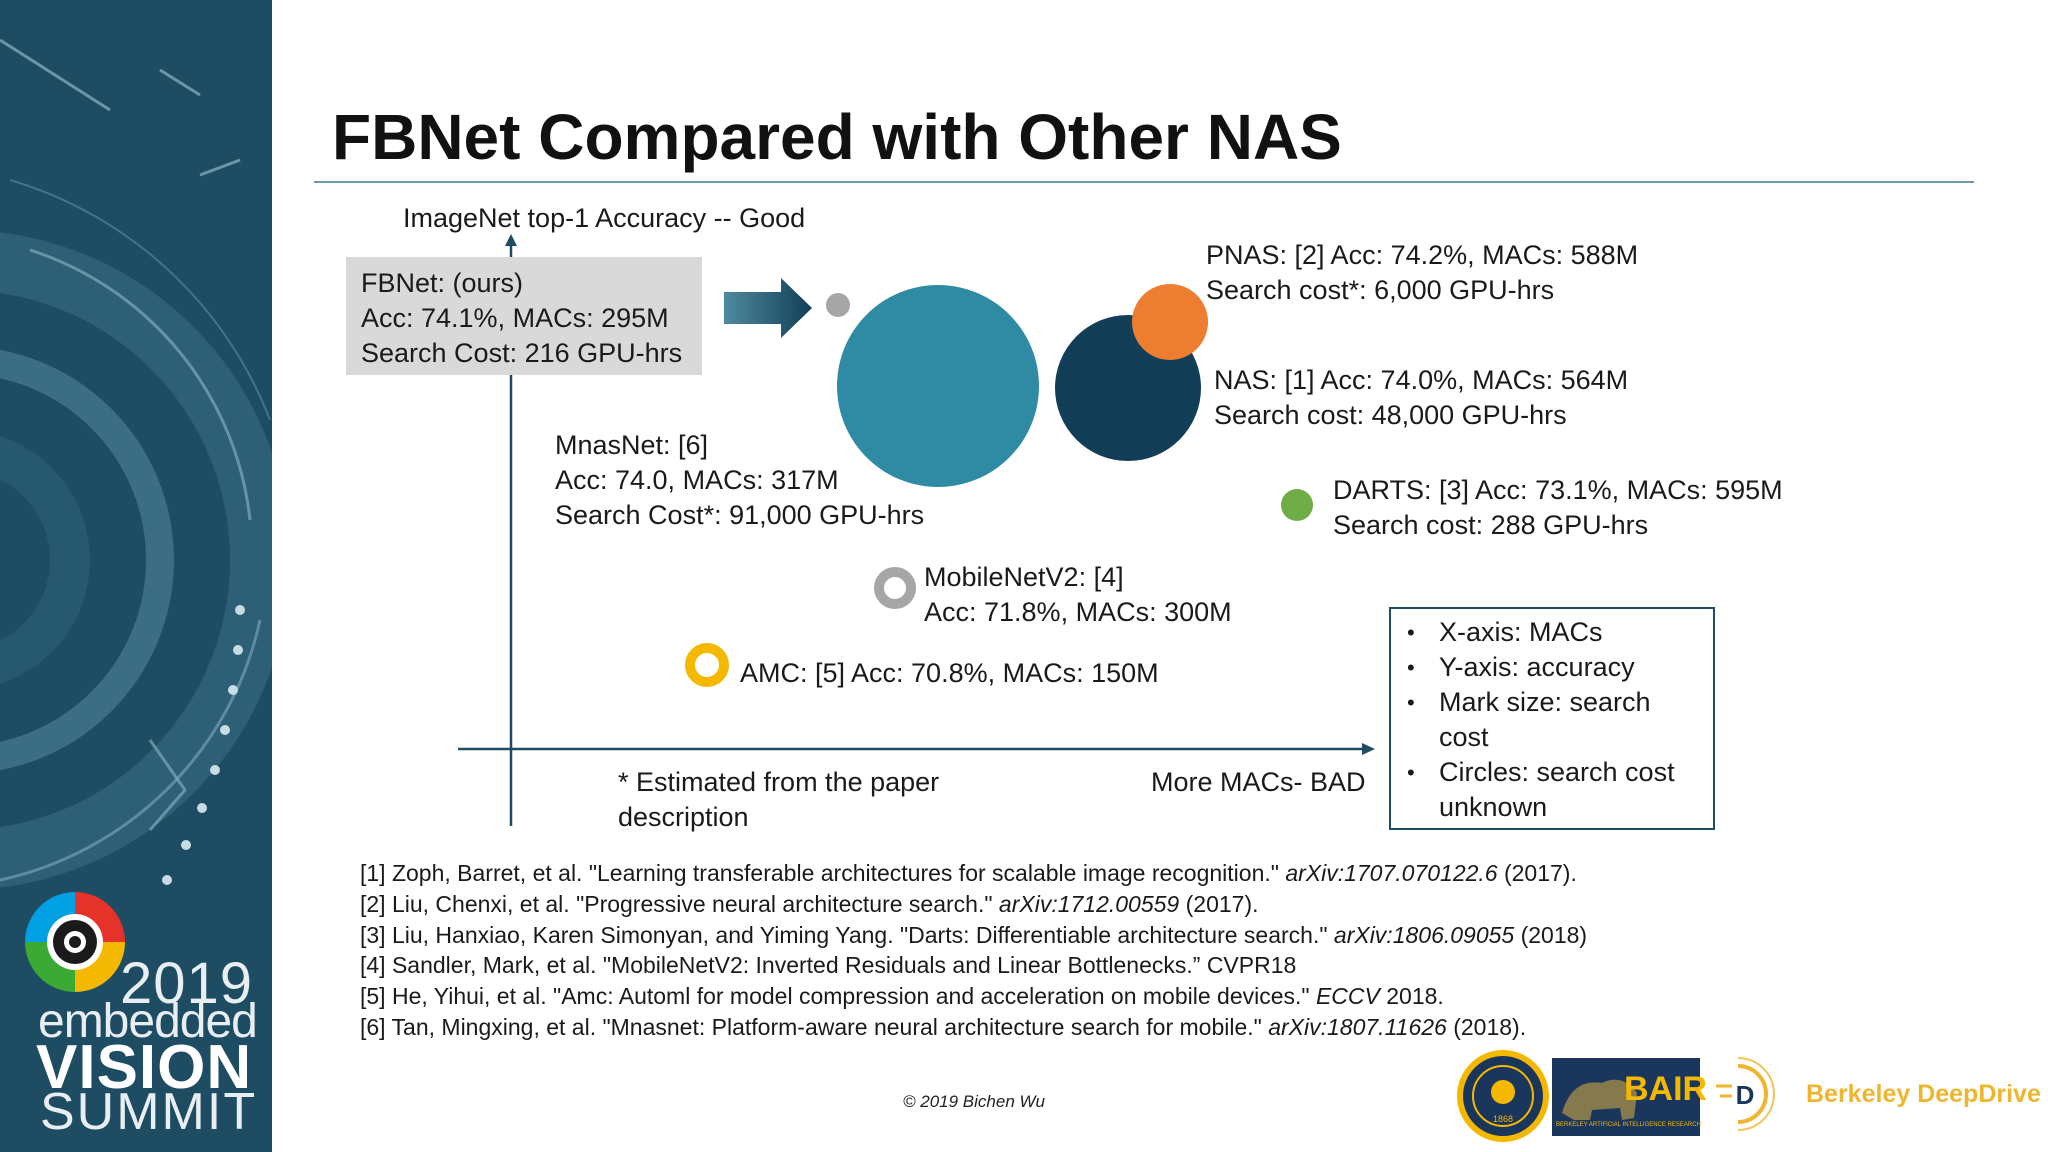 This screenshot has height=1152, width=2048. Describe the element at coordinates (1546, 667) in the screenshot. I see `legend-item: Y-axis: accuracy` at that location.